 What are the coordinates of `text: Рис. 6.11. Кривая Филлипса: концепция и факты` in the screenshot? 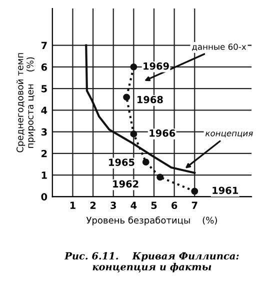 It's located at (151, 262).